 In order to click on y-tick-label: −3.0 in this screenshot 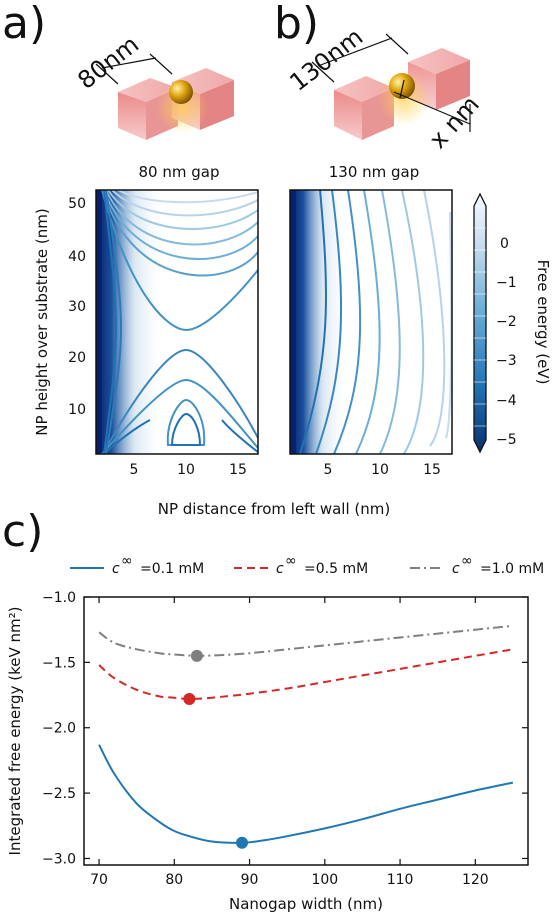, I will do `click(59, 859)`.